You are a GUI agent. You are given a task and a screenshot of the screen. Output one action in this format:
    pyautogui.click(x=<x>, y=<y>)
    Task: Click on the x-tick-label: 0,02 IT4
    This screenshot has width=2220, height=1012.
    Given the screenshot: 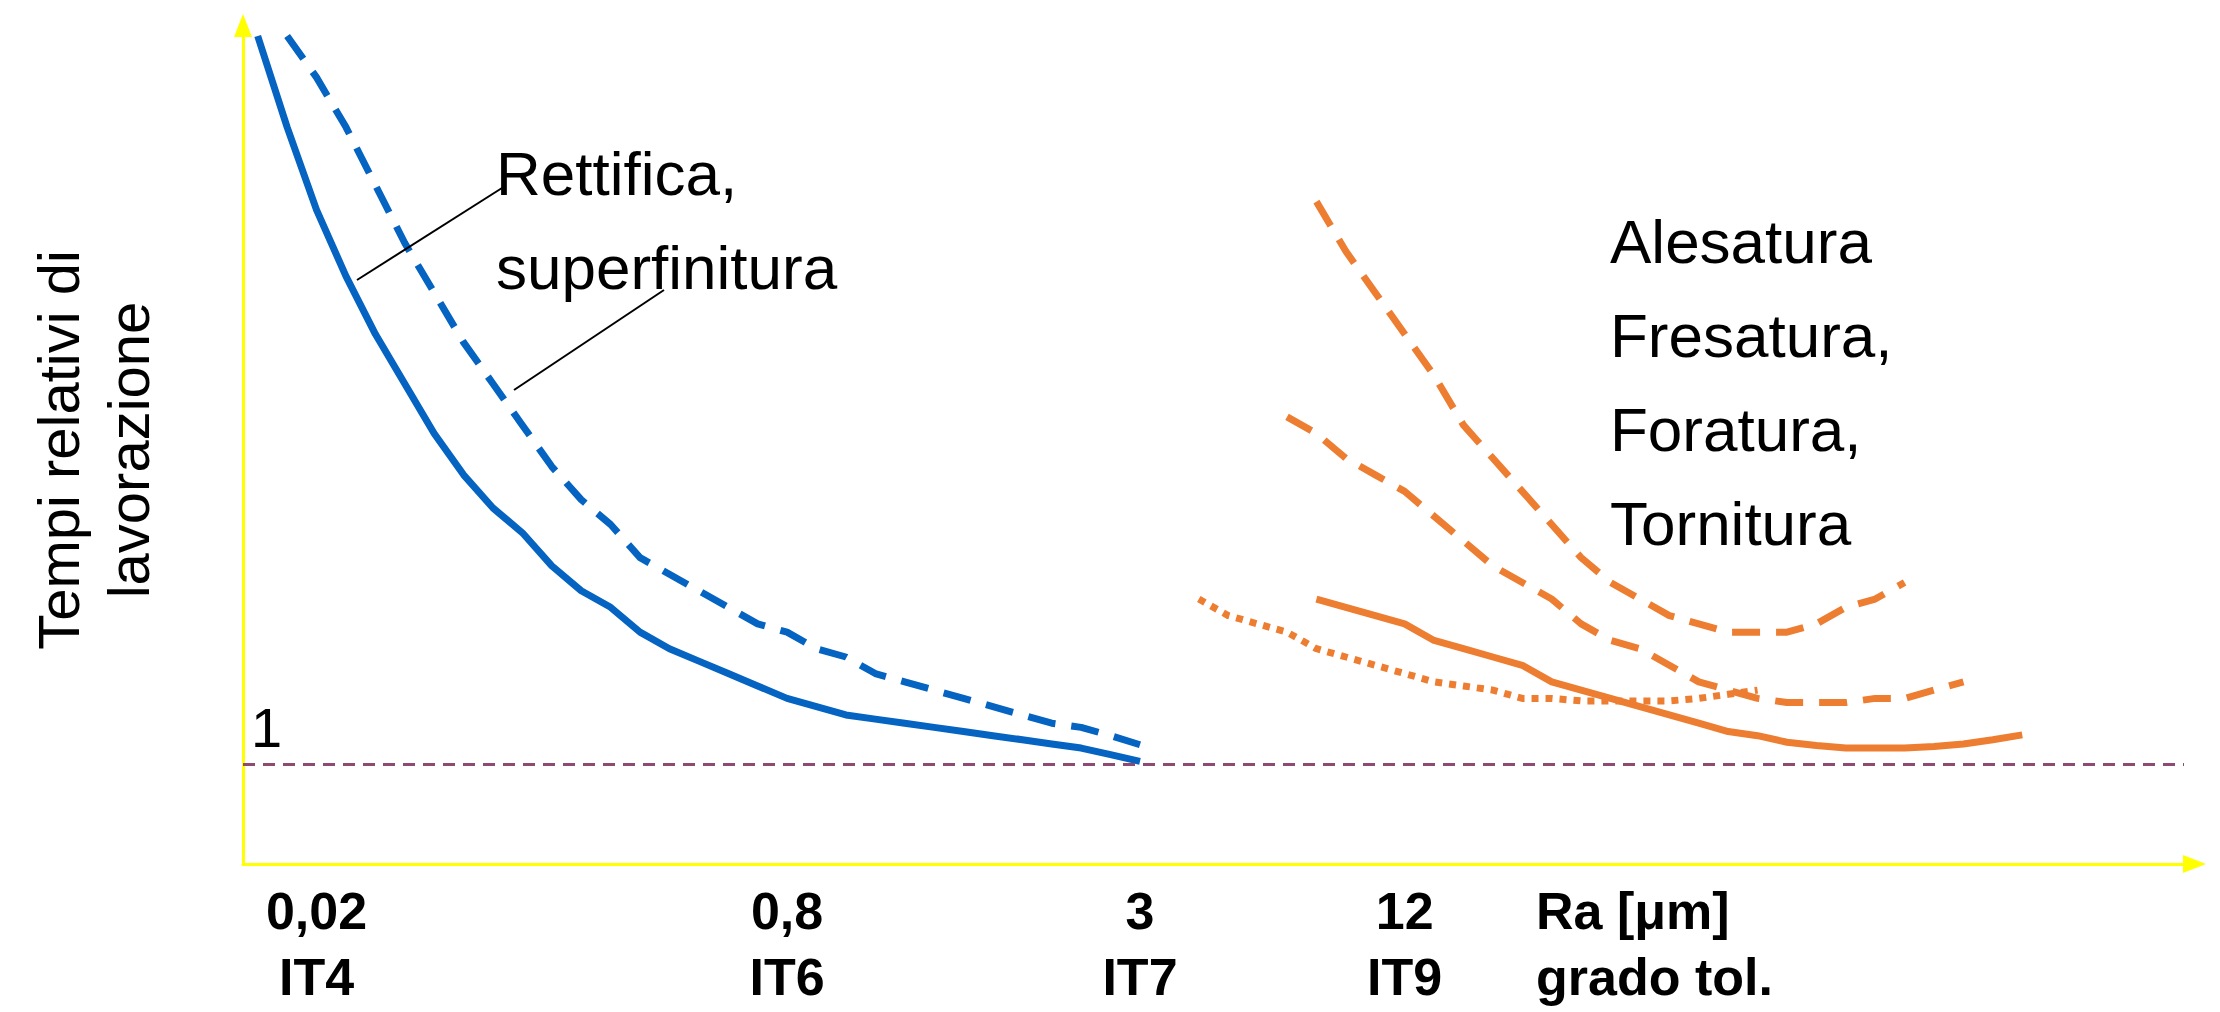 What is the action you would take?
    pyautogui.click(x=316, y=944)
    